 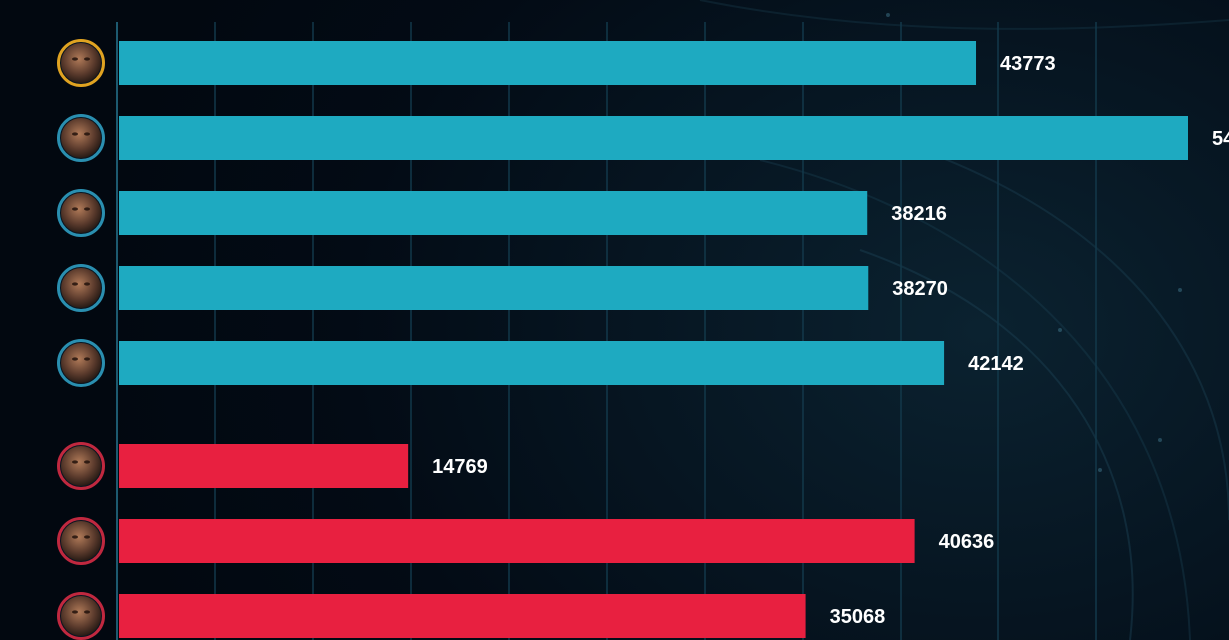 I want to click on value-label: 42142, so click(x=996, y=364).